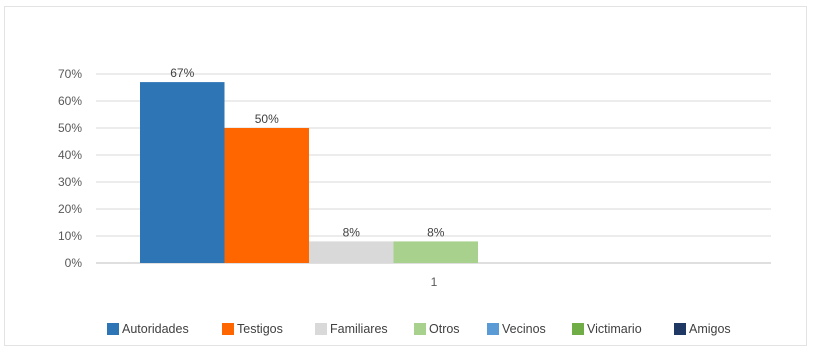 Image resolution: width=813 pixels, height=352 pixels. I want to click on x-tick-label: 1, so click(434, 282).